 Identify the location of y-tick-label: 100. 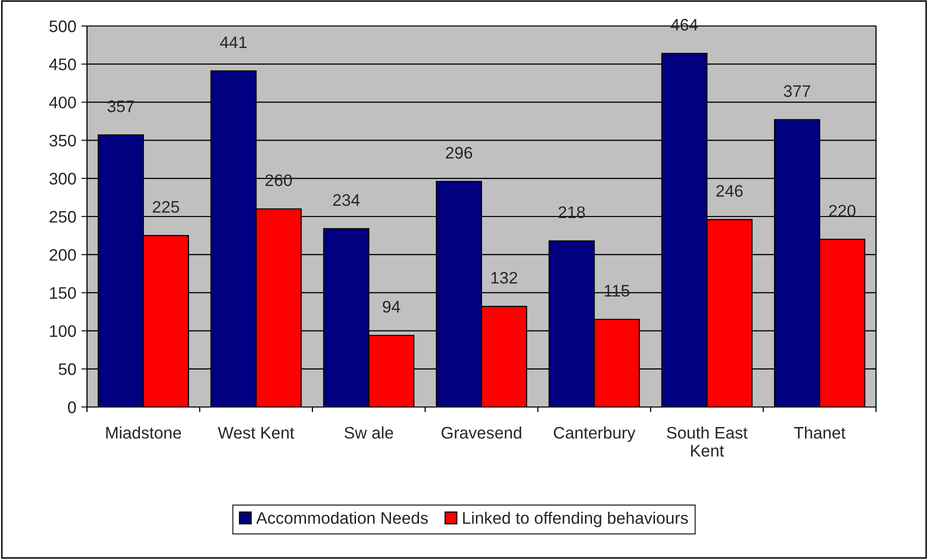
(63, 331).